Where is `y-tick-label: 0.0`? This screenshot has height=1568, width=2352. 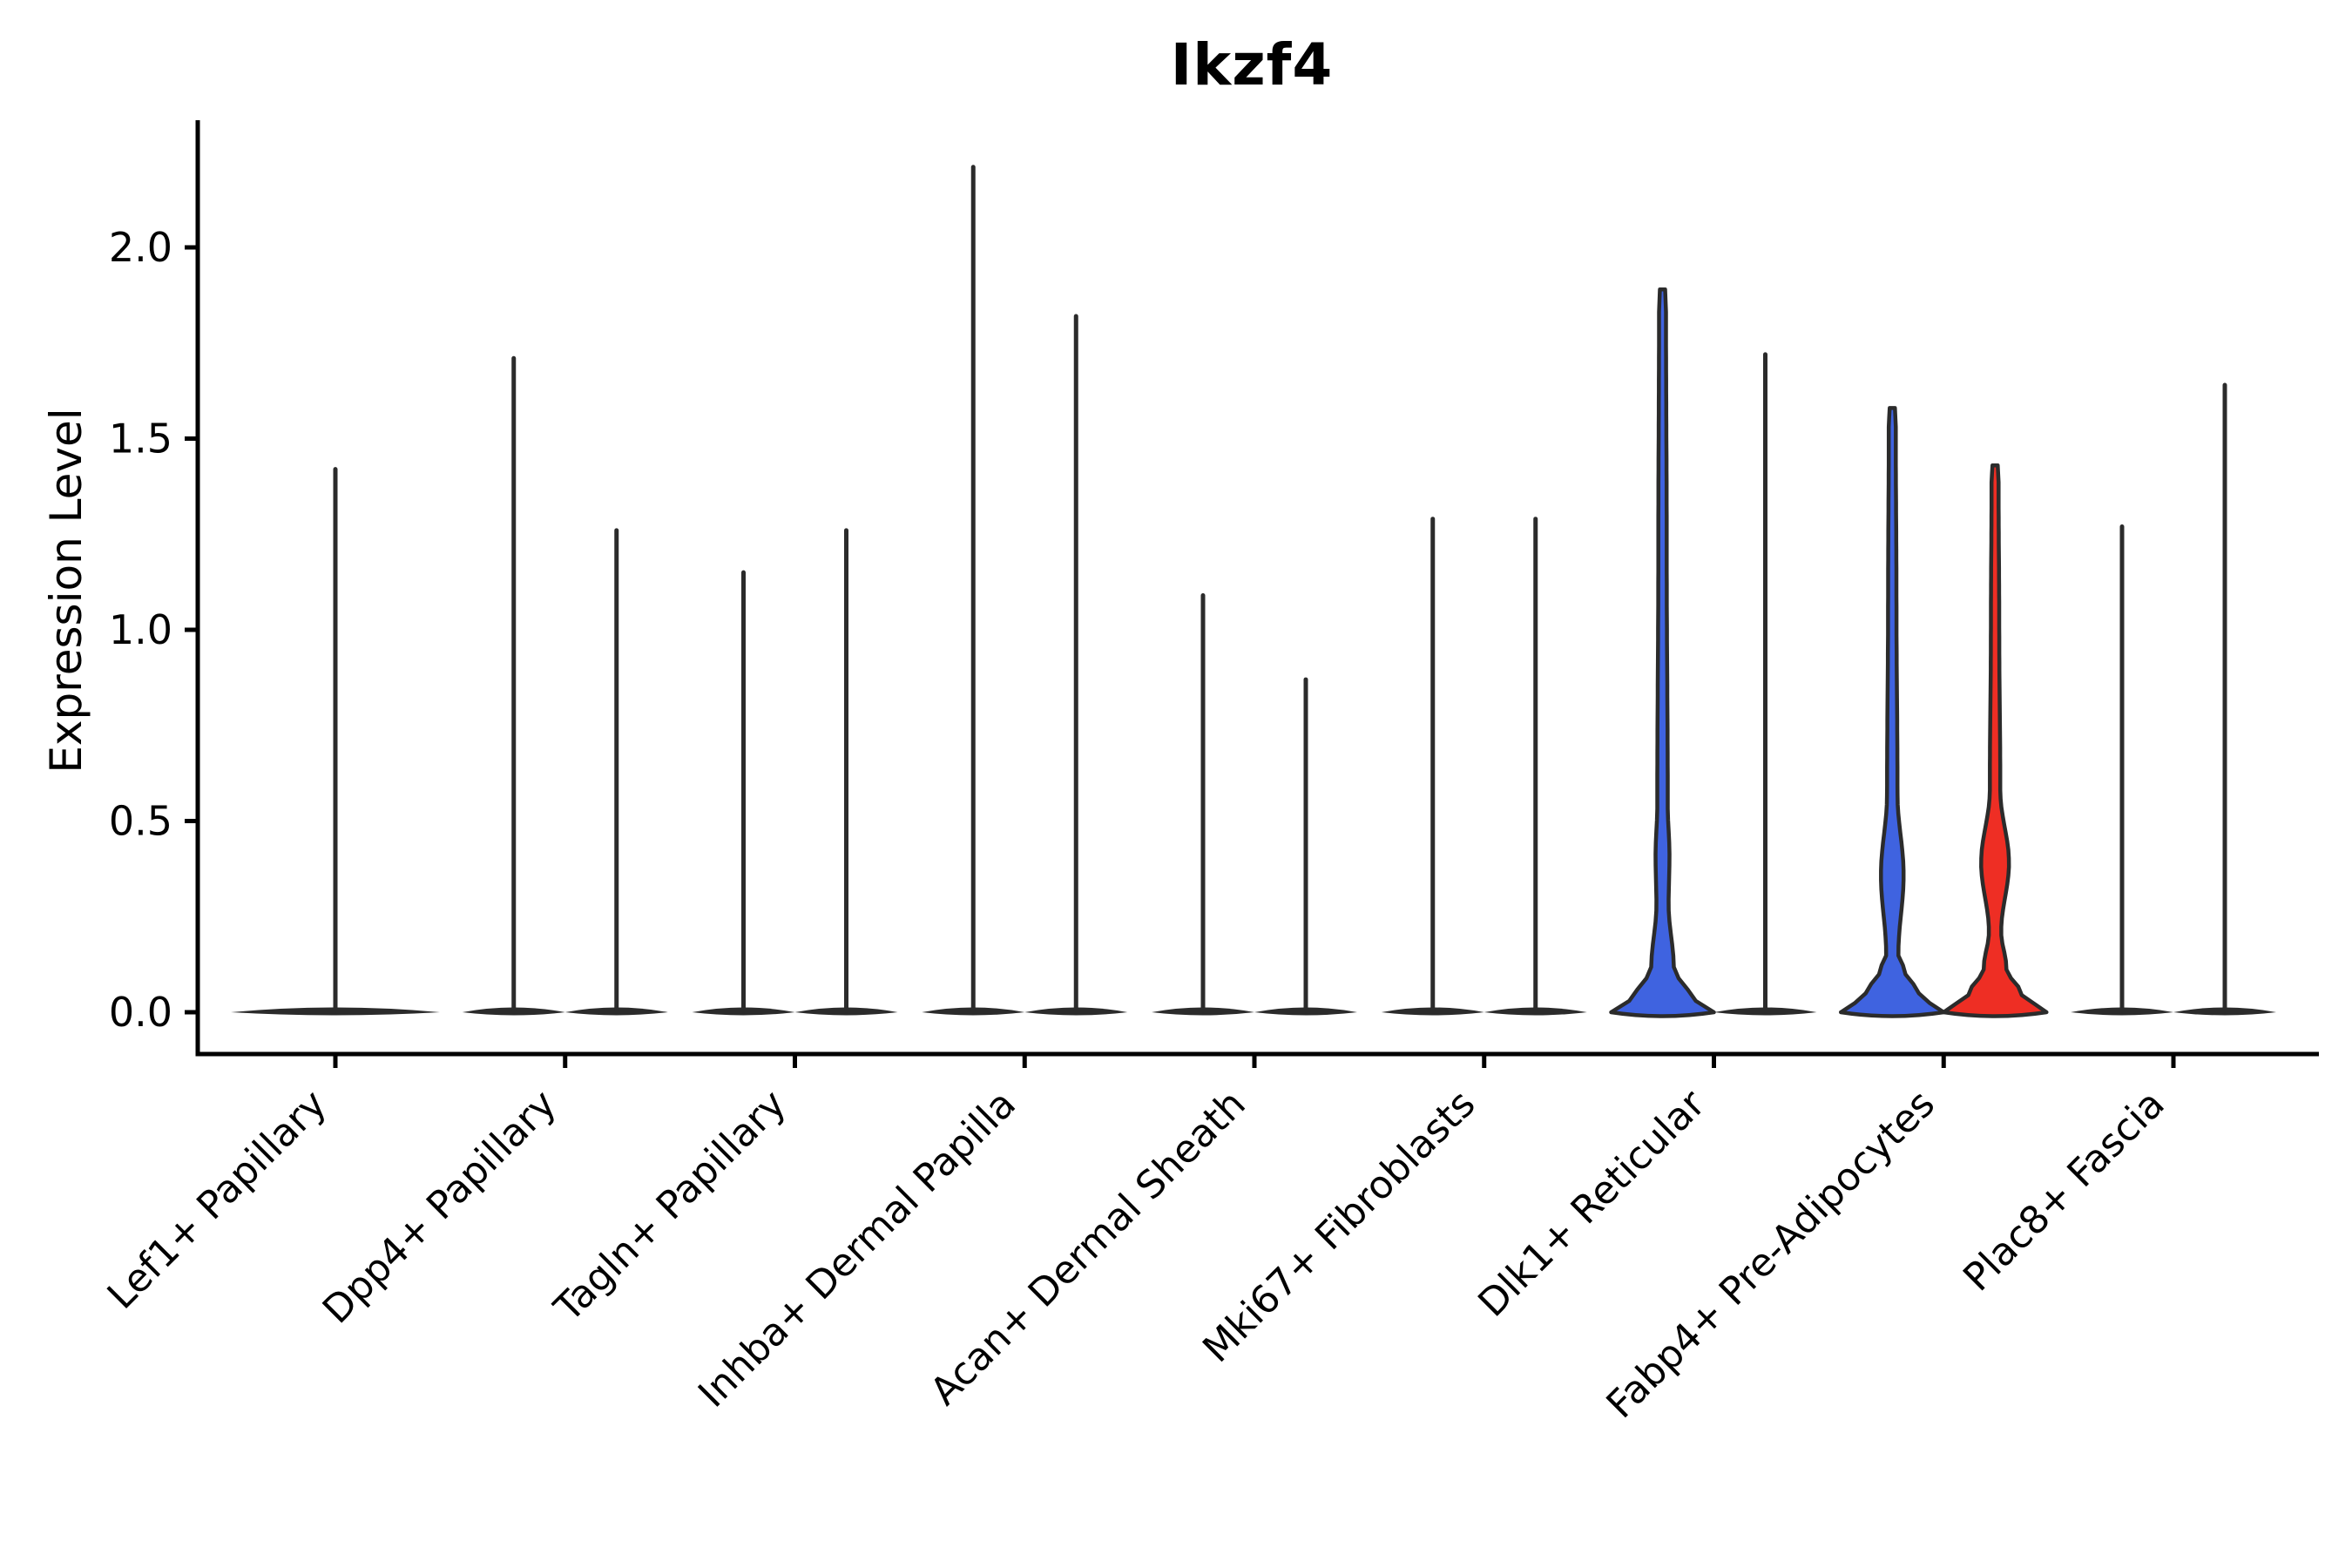
y-tick-label: 0.0 is located at coordinates (140, 1013).